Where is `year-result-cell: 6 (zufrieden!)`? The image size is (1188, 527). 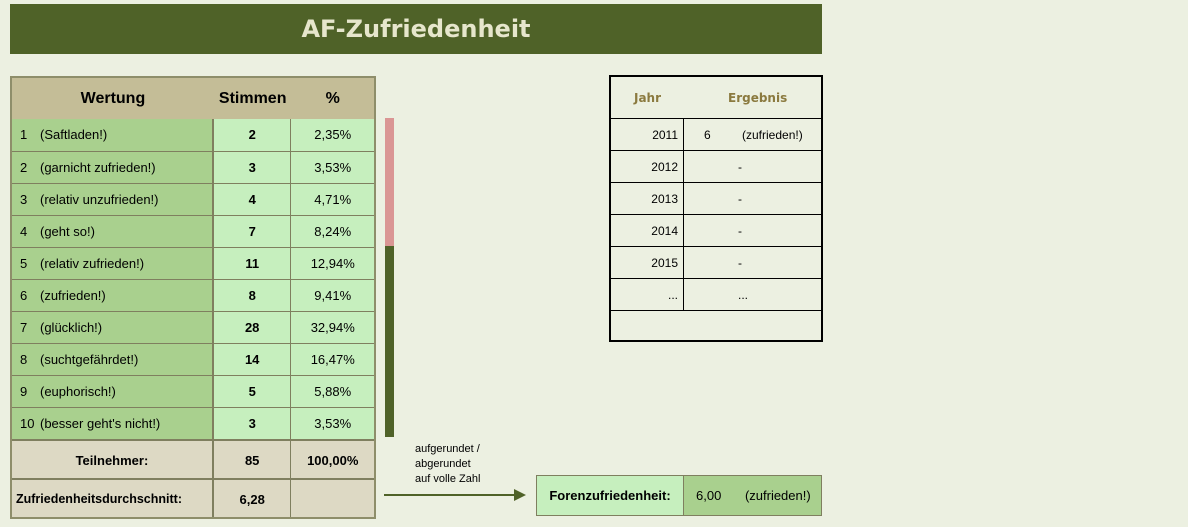 year-result-cell: 6 (zufrieden!) is located at coordinates (752, 134).